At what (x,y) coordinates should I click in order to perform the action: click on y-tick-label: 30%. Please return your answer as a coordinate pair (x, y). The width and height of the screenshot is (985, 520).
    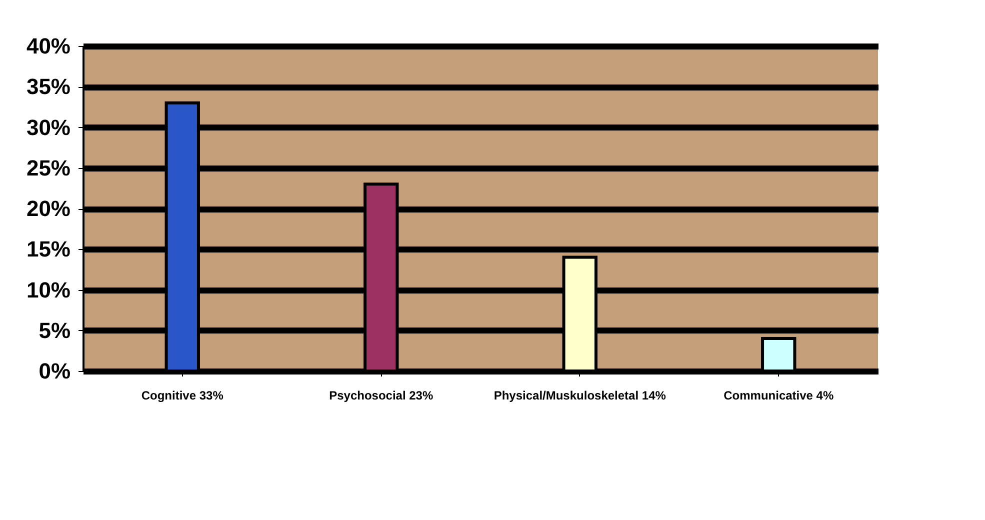
    Looking at the image, I should click on (48, 127).